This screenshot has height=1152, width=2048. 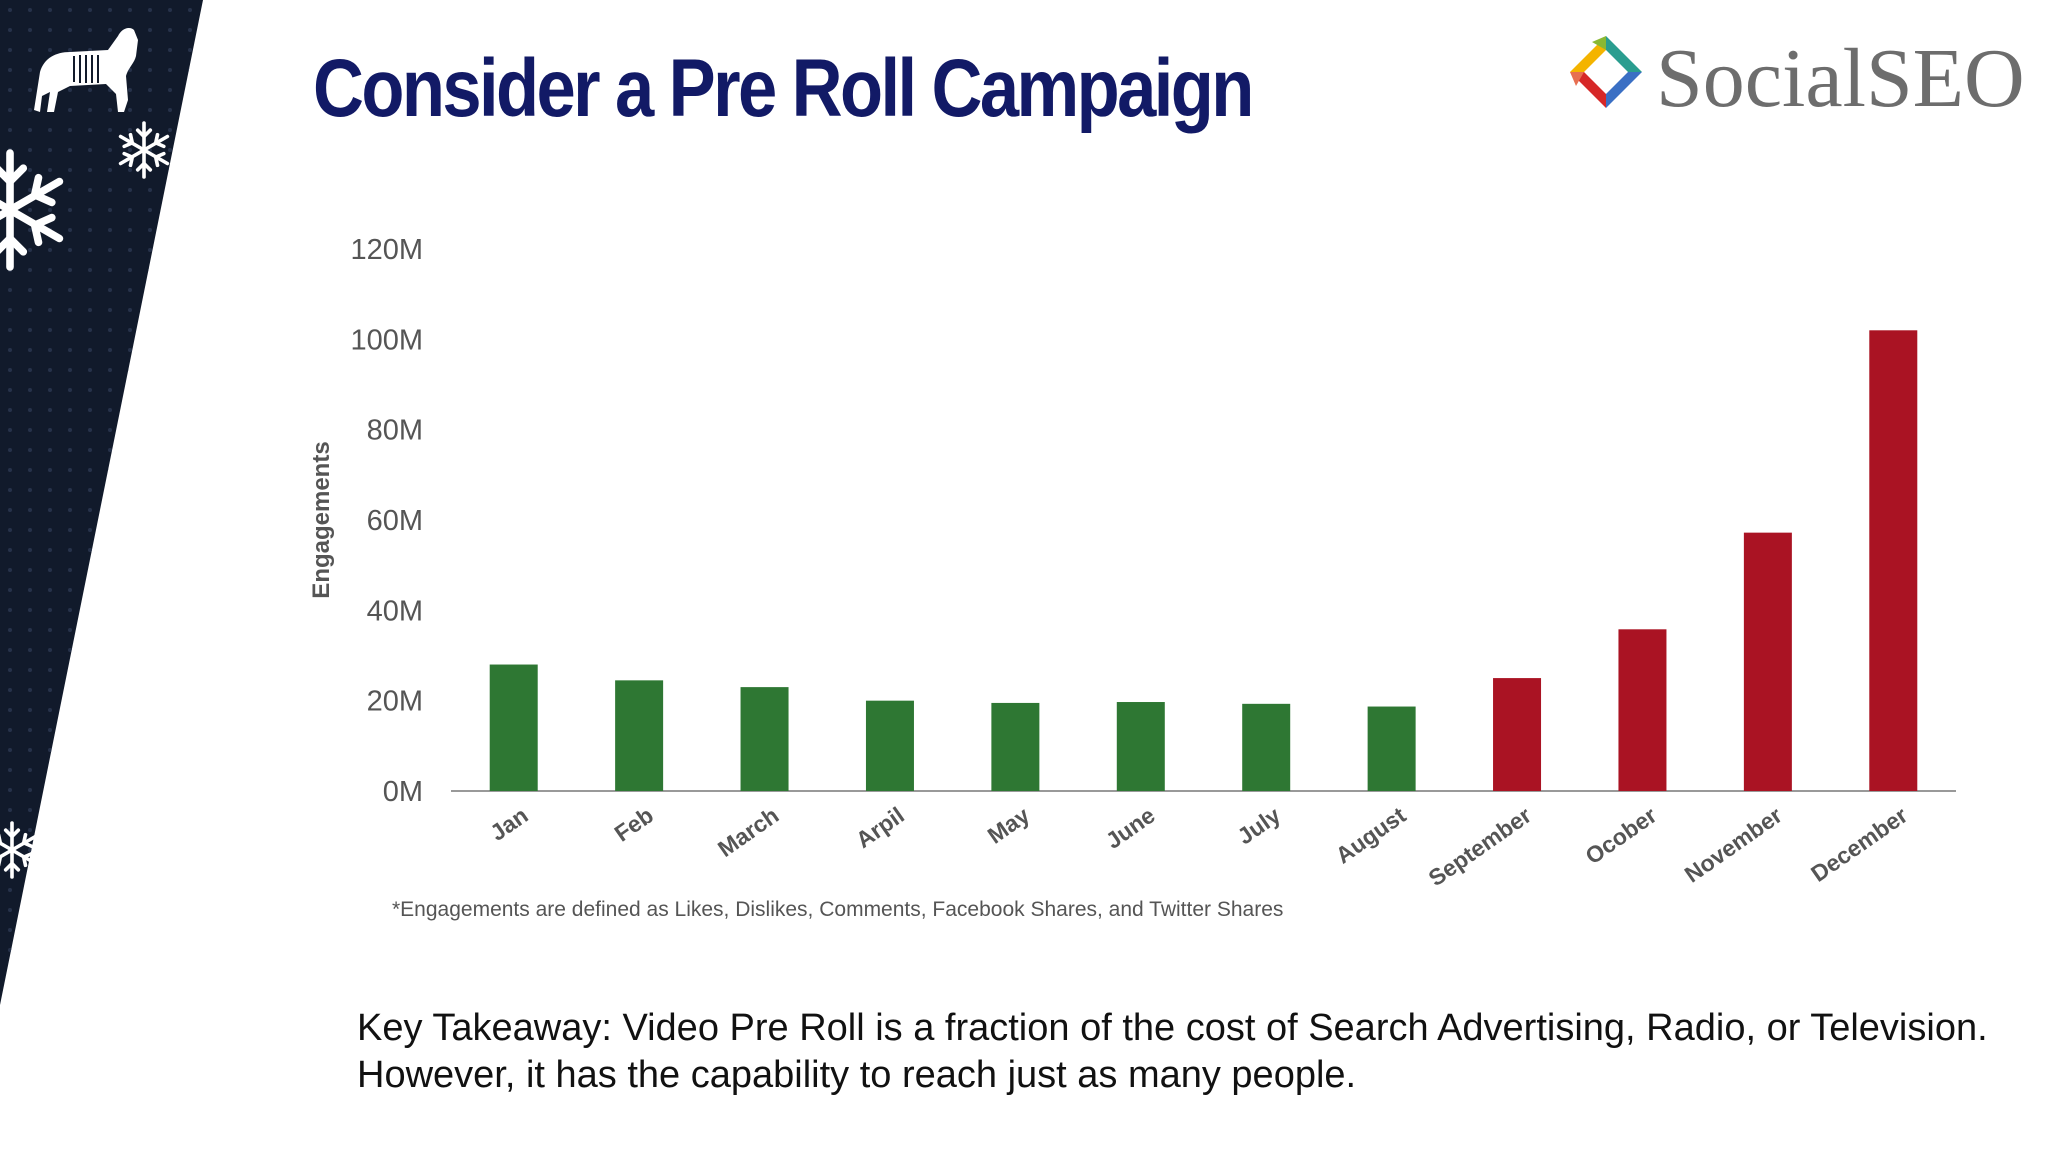 I want to click on bar-july, so click(x=1266, y=747).